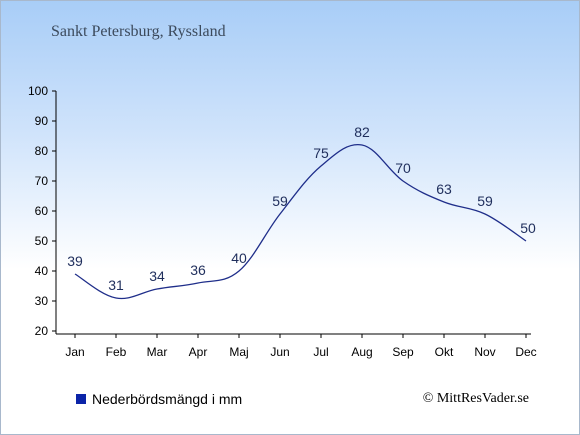  I want to click on y-tick-label-100: 100, so click(38, 91).